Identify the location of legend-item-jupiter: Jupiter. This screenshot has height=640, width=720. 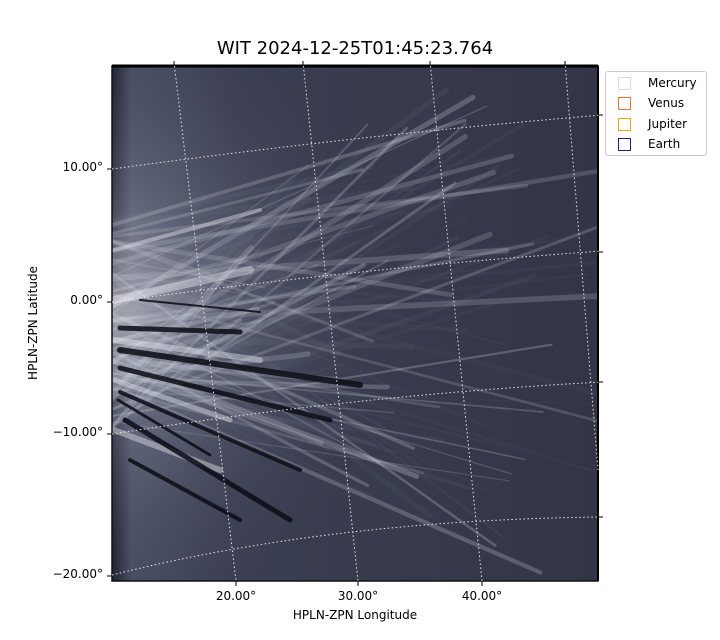
(652, 124).